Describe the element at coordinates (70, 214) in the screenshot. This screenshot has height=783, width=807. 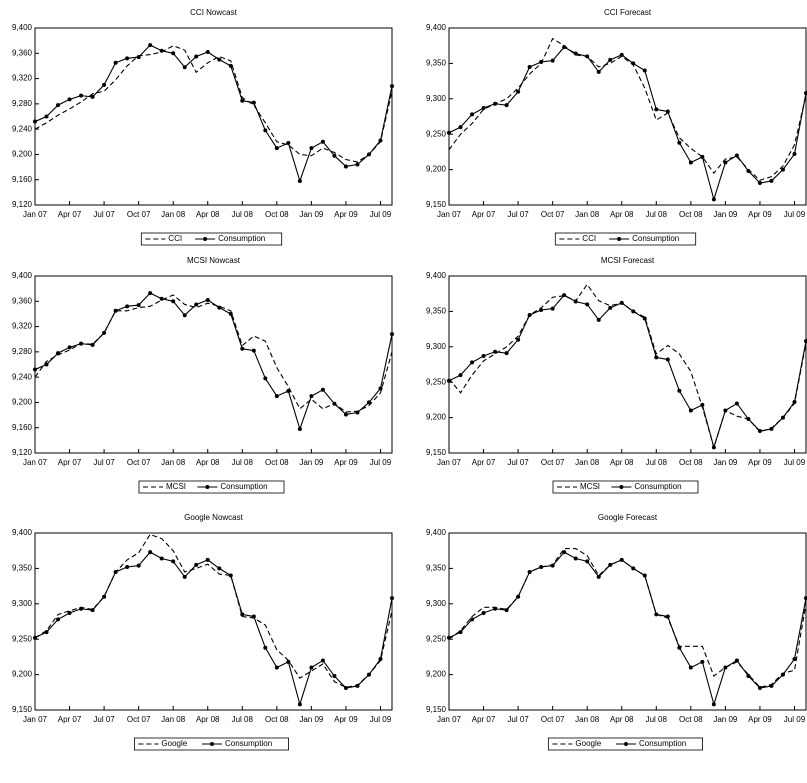
I see `x-tick-label: Apr 07` at that location.